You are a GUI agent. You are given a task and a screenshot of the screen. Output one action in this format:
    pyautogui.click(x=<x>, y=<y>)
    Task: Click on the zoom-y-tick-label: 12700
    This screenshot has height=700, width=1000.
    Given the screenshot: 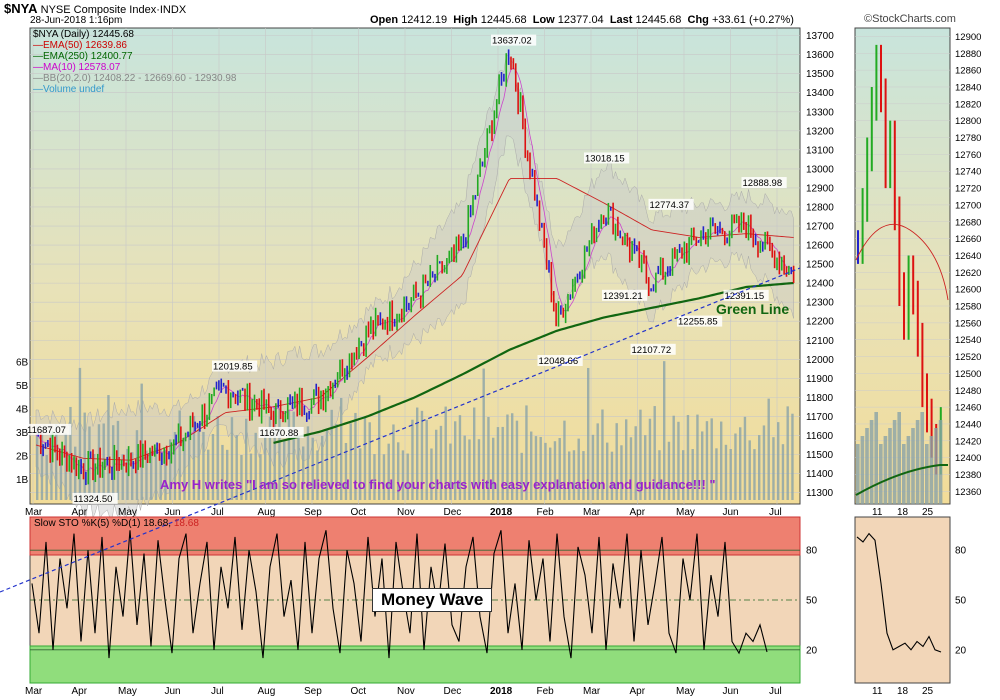 What is the action you would take?
    pyautogui.click(x=968, y=205)
    